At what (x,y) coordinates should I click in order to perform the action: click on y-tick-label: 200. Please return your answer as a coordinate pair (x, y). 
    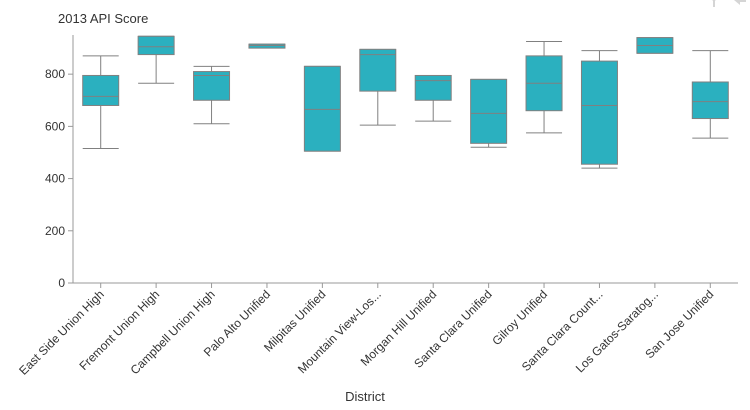
    Looking at the image, I should click on (55, 231).